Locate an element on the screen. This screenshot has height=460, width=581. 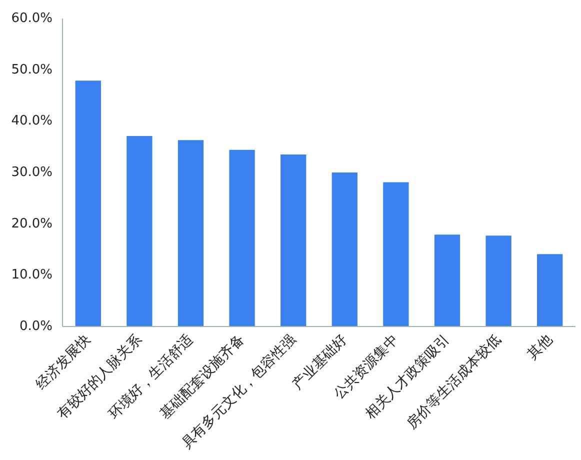
y-tick-label: 0.0% is located at coordinates (36, 326).